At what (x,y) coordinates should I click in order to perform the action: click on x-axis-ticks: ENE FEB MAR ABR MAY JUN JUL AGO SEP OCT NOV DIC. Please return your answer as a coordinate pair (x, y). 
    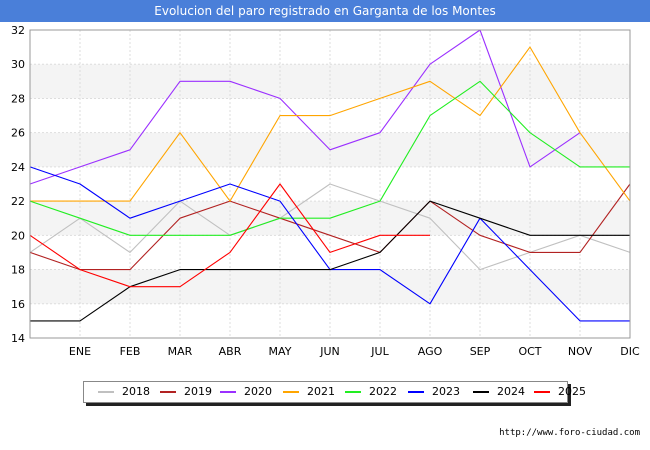
    Looking at the image, I should click on (354, 351).